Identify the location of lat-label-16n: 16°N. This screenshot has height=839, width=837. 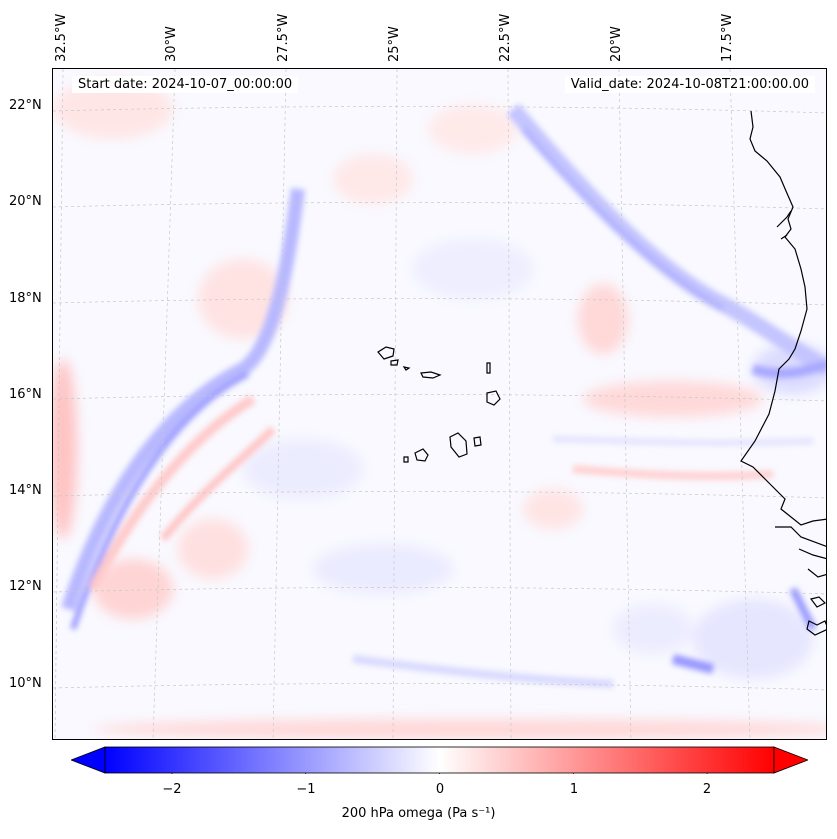
(25, 394).